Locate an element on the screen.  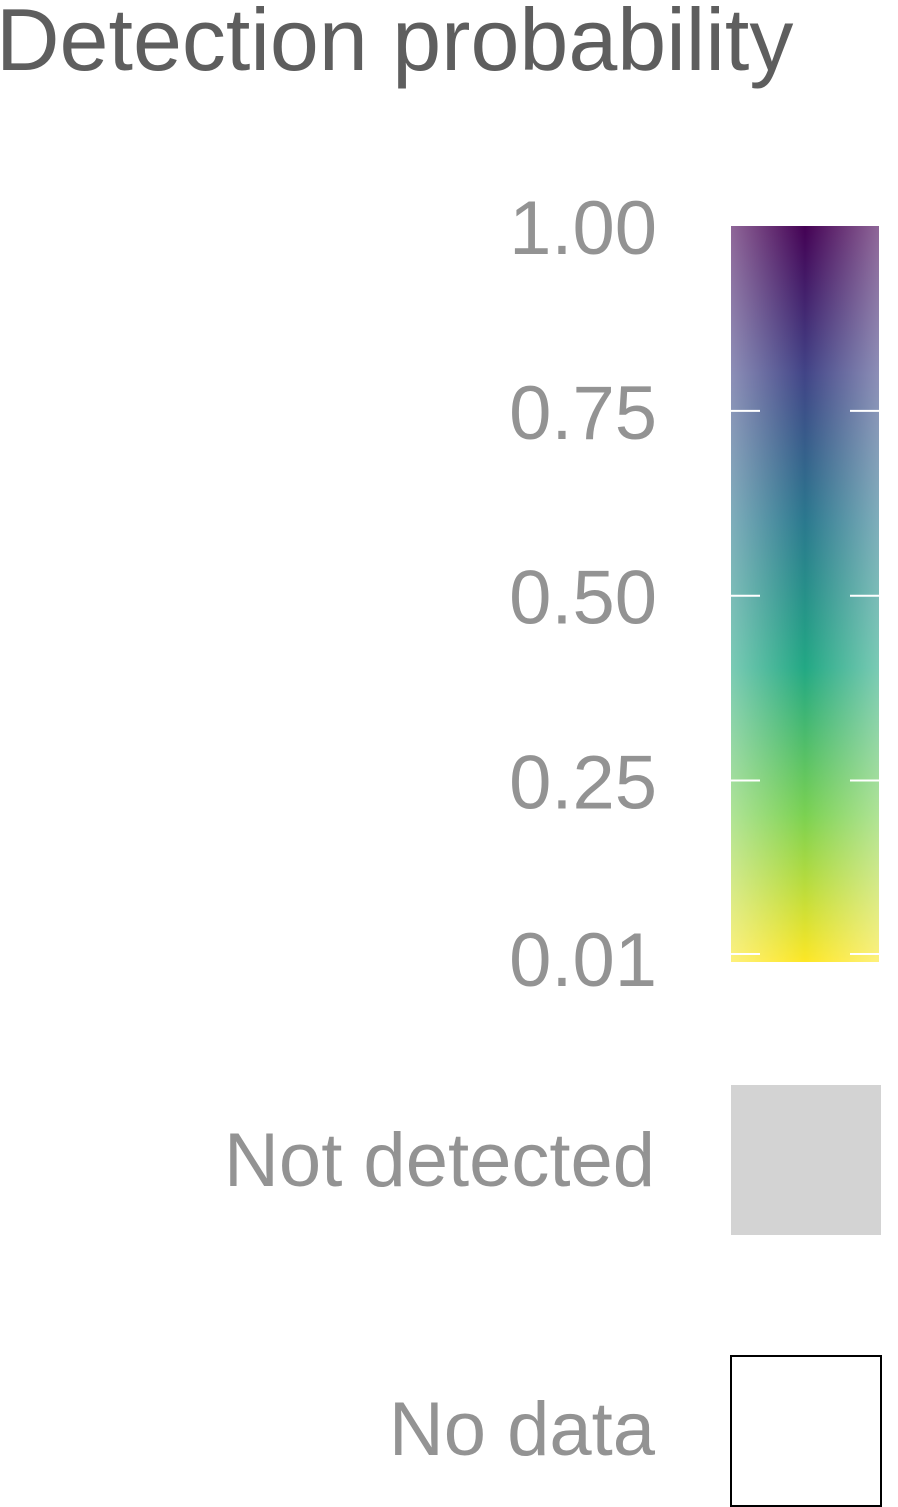
colorbar-tick-label: 0.25 is located at coordinates (583, 783).